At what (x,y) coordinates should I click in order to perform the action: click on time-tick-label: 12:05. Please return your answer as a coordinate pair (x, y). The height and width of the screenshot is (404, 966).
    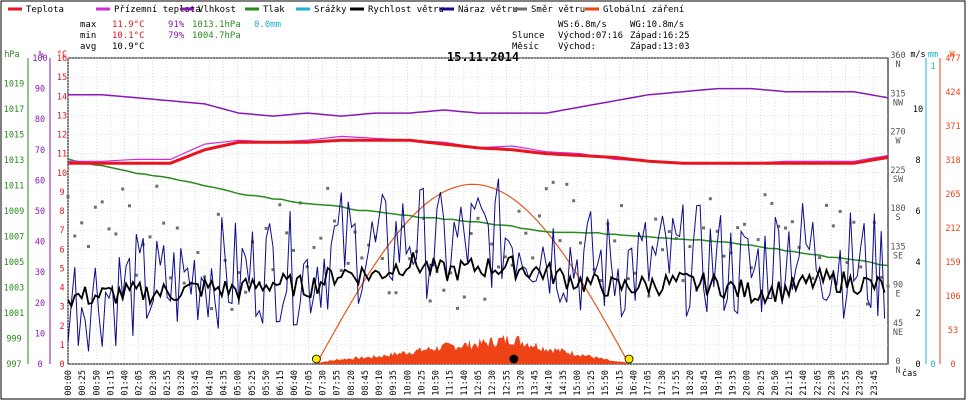
    Looking at the image, I should click on (479, 383).